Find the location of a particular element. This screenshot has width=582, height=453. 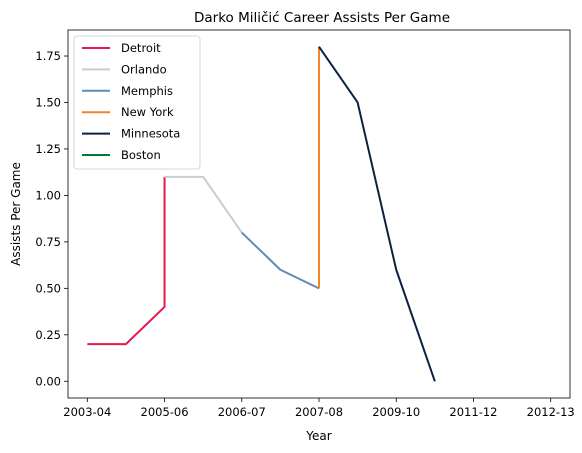

x-tick-label: 2007-08 is located at coordinates (319, 412).